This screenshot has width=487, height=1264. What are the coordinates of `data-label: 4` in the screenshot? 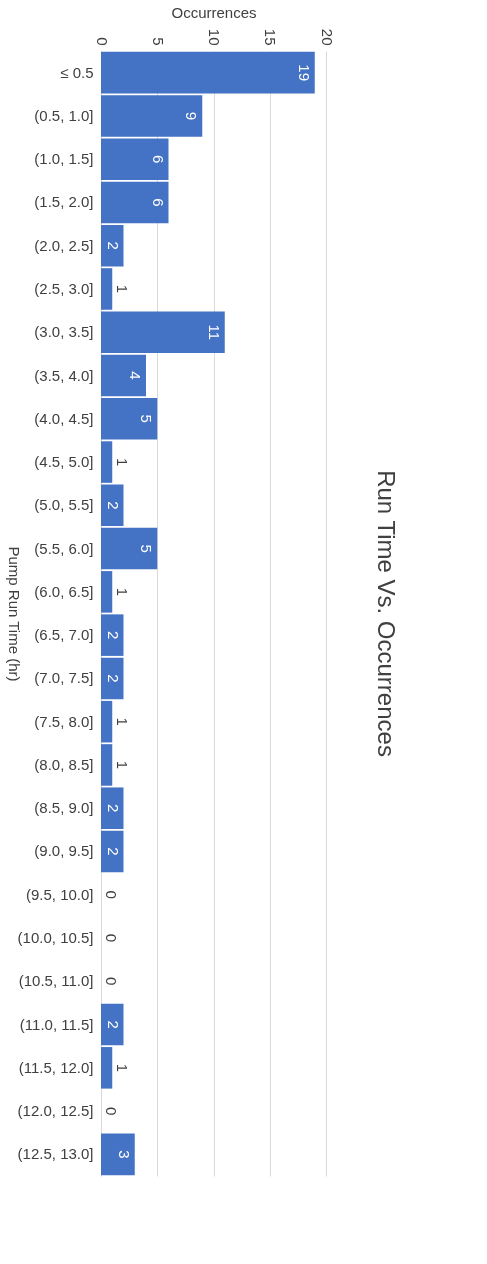 It's located at (135, 375).